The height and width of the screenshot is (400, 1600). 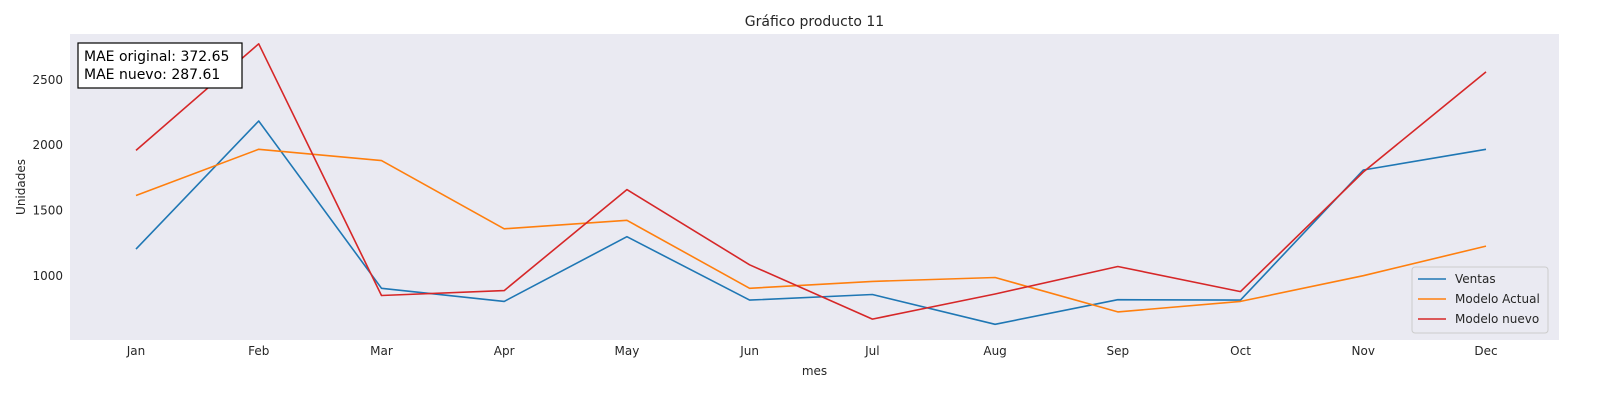 What do you see at coordinates (47, 276) in the screenshot?
I see `y-tick-label: 1000` at bounding box center [47, 276].